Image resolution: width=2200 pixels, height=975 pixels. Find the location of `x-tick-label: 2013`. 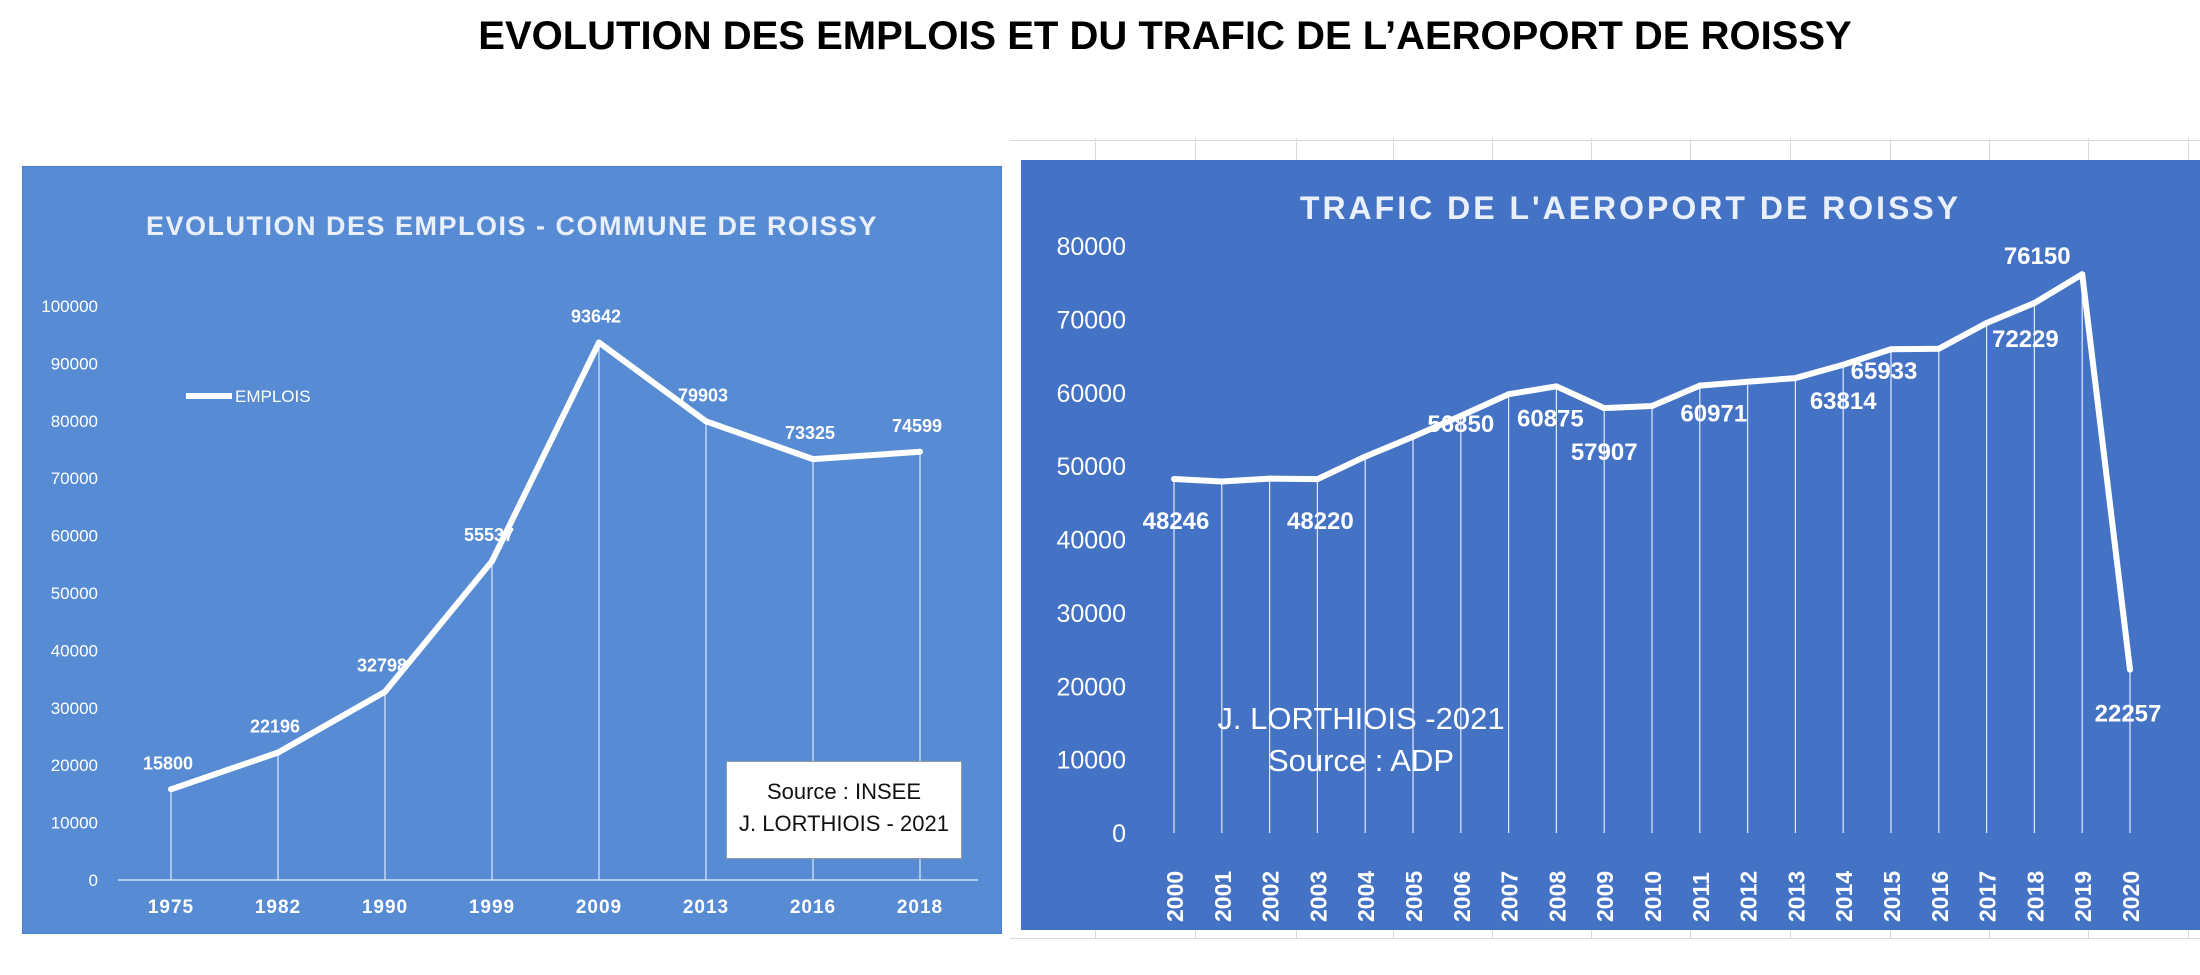

x-tick-label: 2013 is located at coordinates (706, 907).